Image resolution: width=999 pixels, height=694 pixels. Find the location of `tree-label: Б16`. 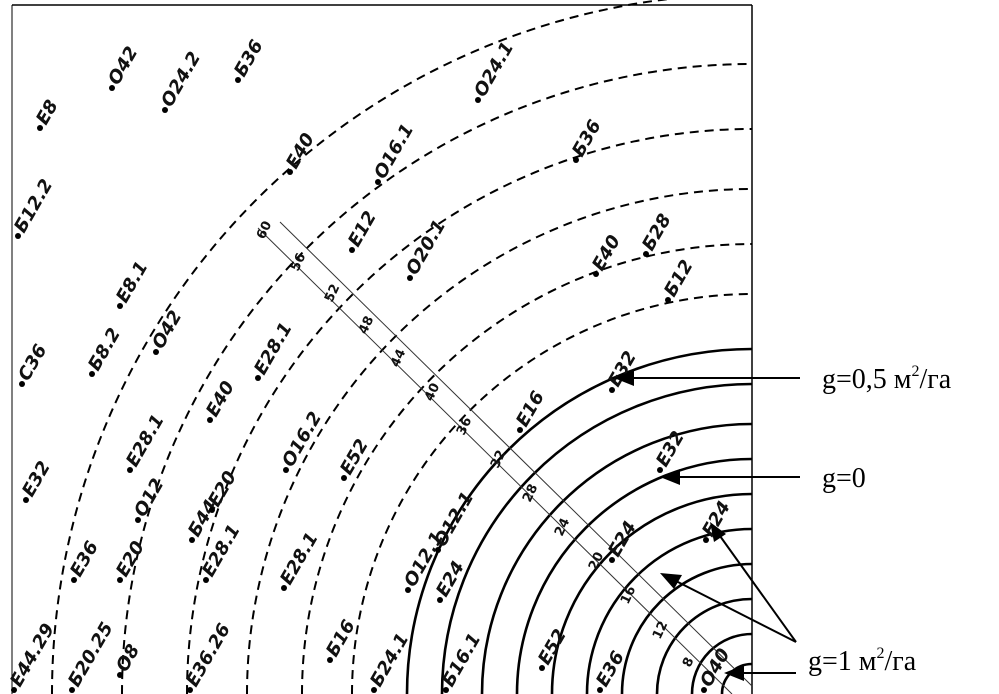

tree-label: Б16 is located at coordinates (341, 638).